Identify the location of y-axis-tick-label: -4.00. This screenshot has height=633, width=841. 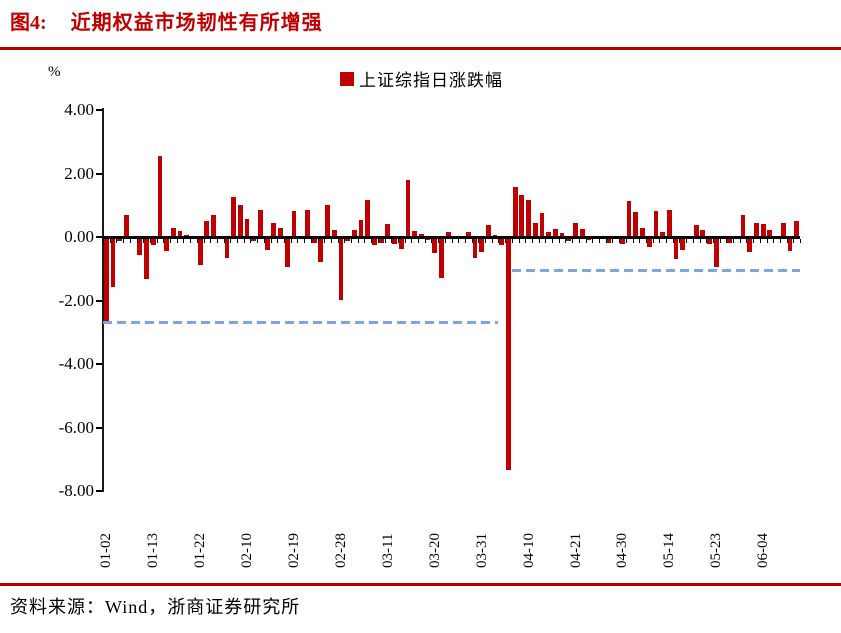
(76, 363).